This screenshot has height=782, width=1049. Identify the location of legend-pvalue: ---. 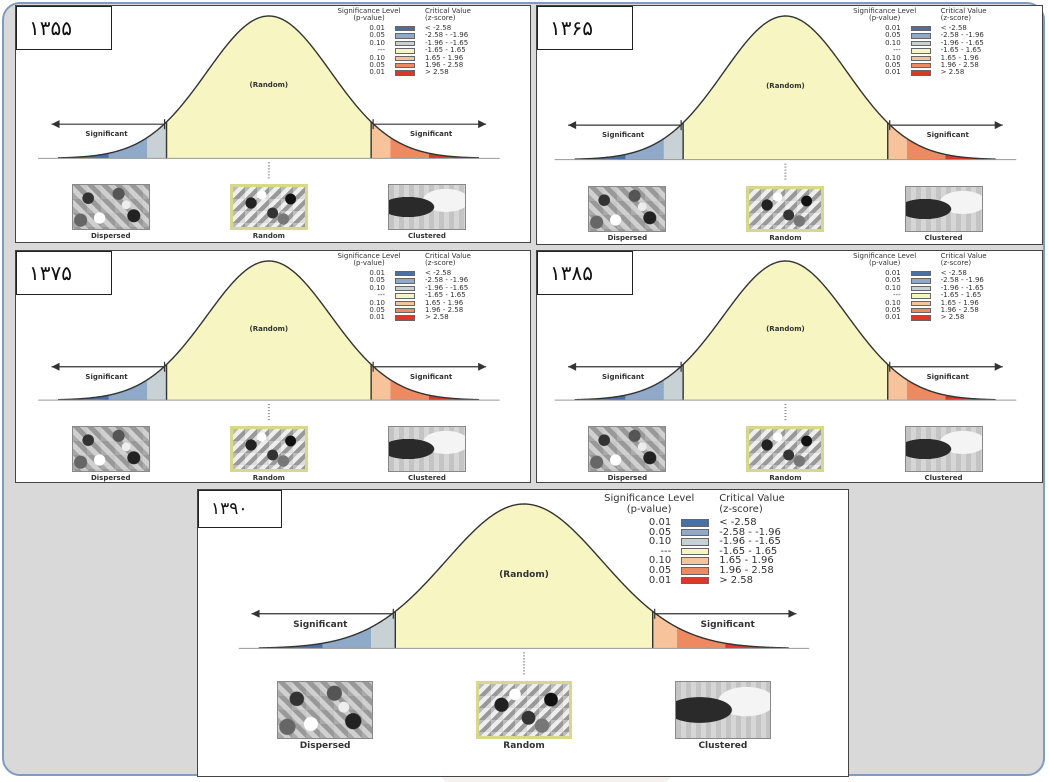
(897, 50).